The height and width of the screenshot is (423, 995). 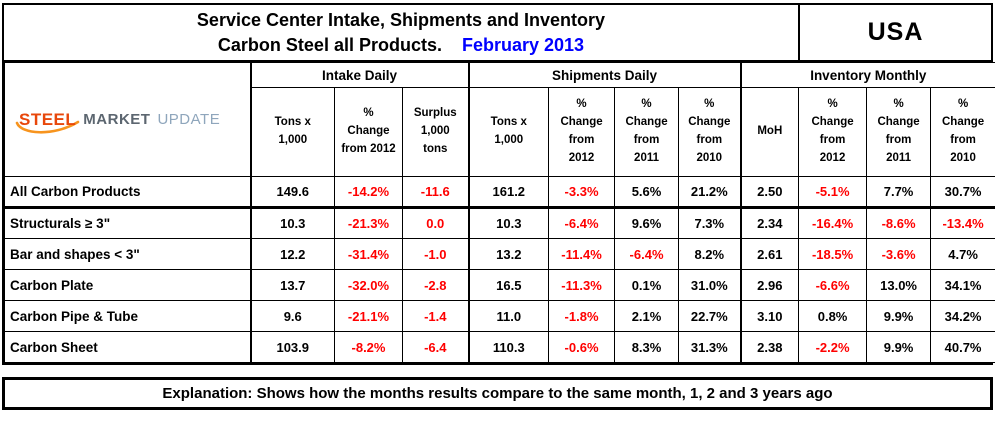 What do you see at coordinates (769, 223) in the screenshot?
I see `value-cell: 2.34` at bounding box center [769, 223].